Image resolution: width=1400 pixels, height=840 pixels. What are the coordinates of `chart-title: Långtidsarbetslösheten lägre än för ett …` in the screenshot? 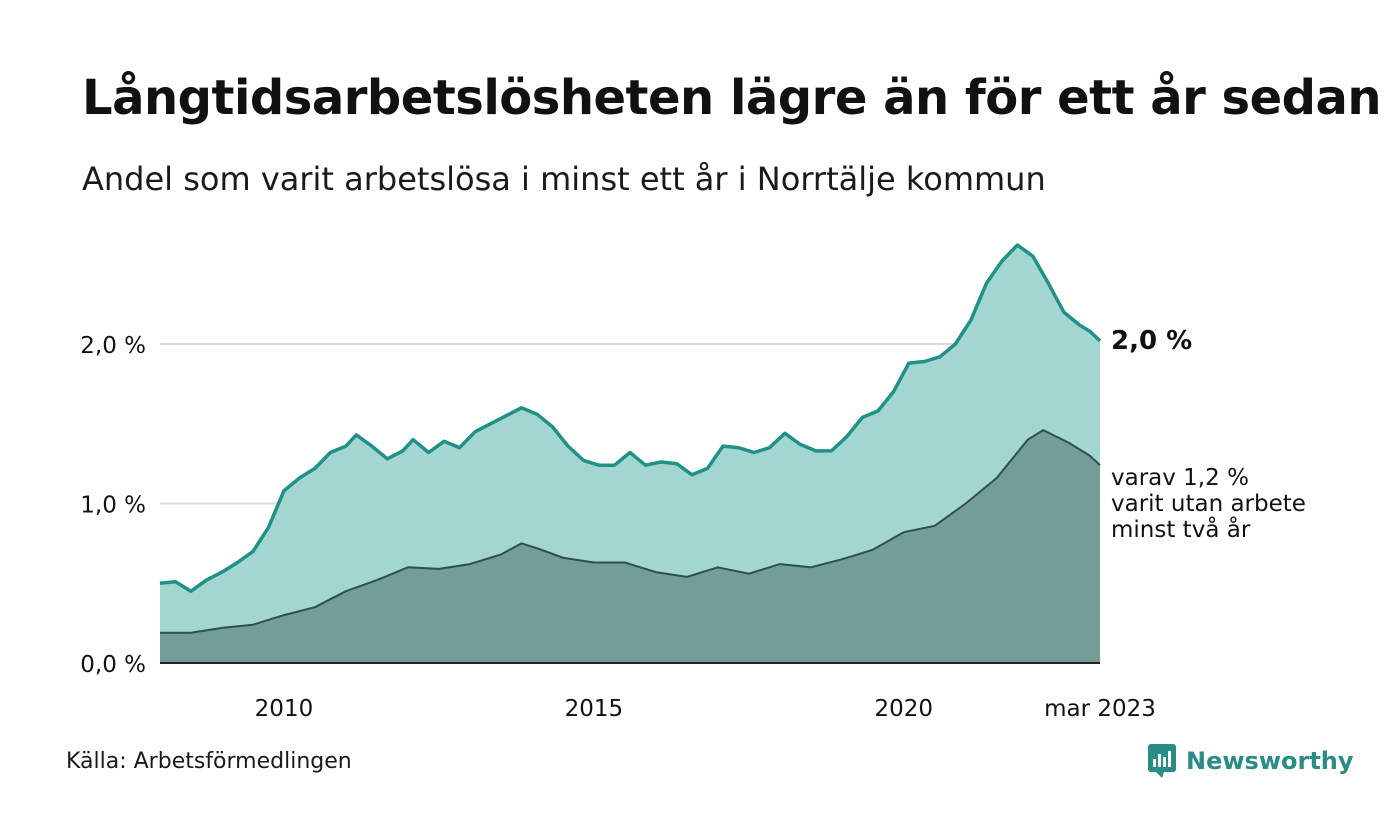 It's located at (732, 98).